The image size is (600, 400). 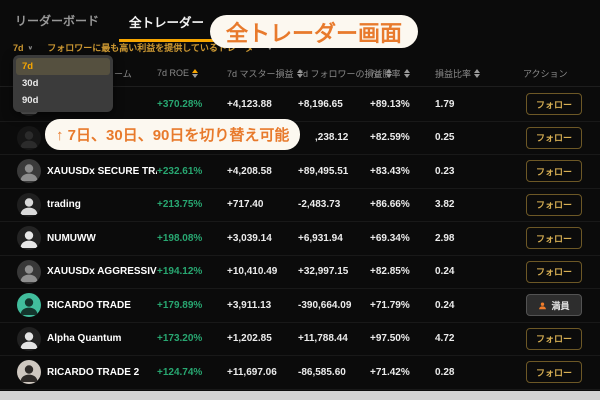 I want to click on follower-pnl-value: -2,483.73, so click(x=319, y=205).